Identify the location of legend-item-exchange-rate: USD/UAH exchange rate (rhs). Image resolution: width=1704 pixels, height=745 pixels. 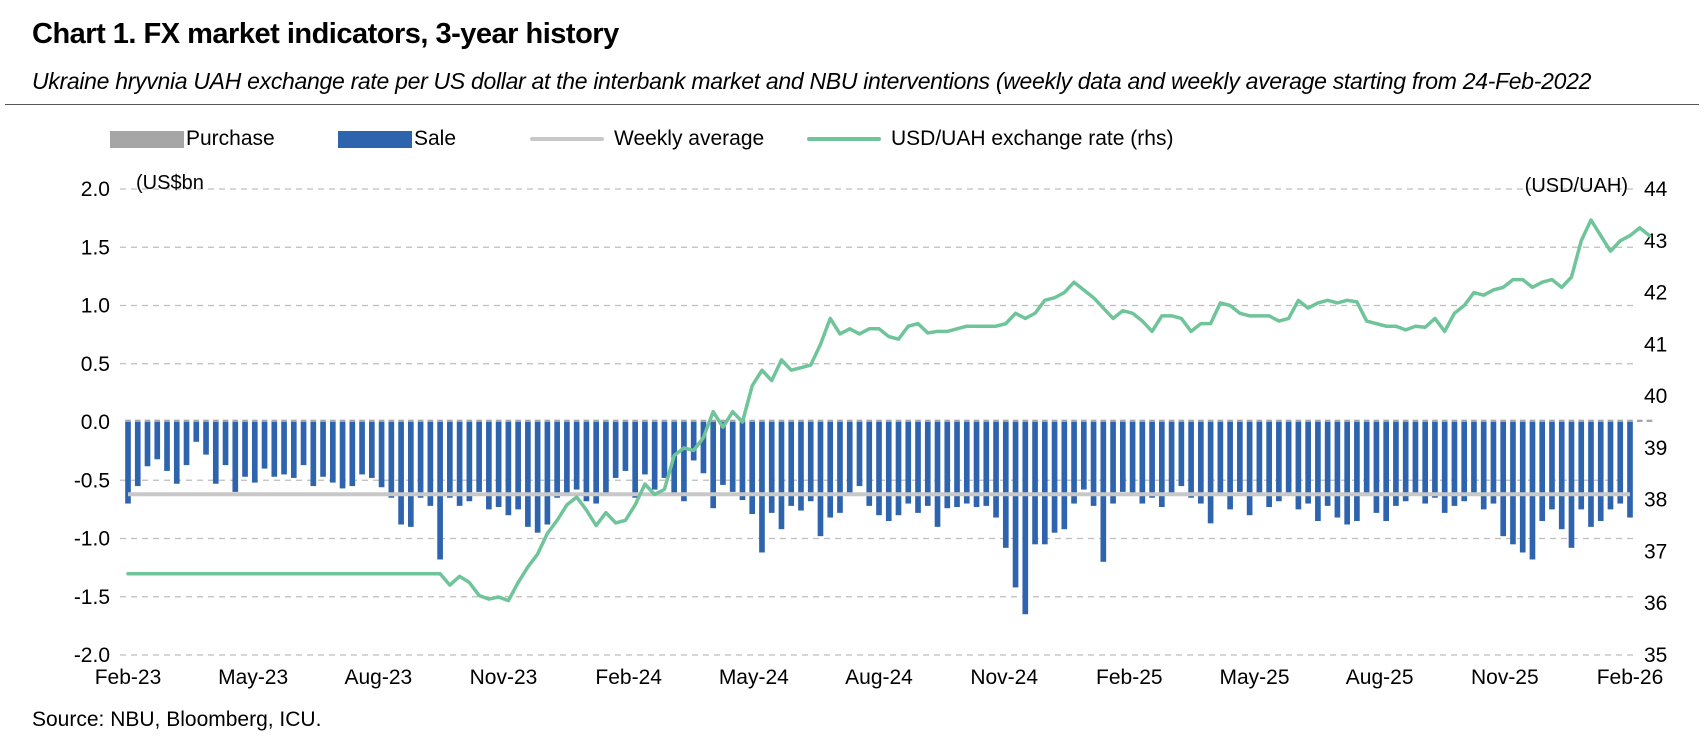
(990, 139).